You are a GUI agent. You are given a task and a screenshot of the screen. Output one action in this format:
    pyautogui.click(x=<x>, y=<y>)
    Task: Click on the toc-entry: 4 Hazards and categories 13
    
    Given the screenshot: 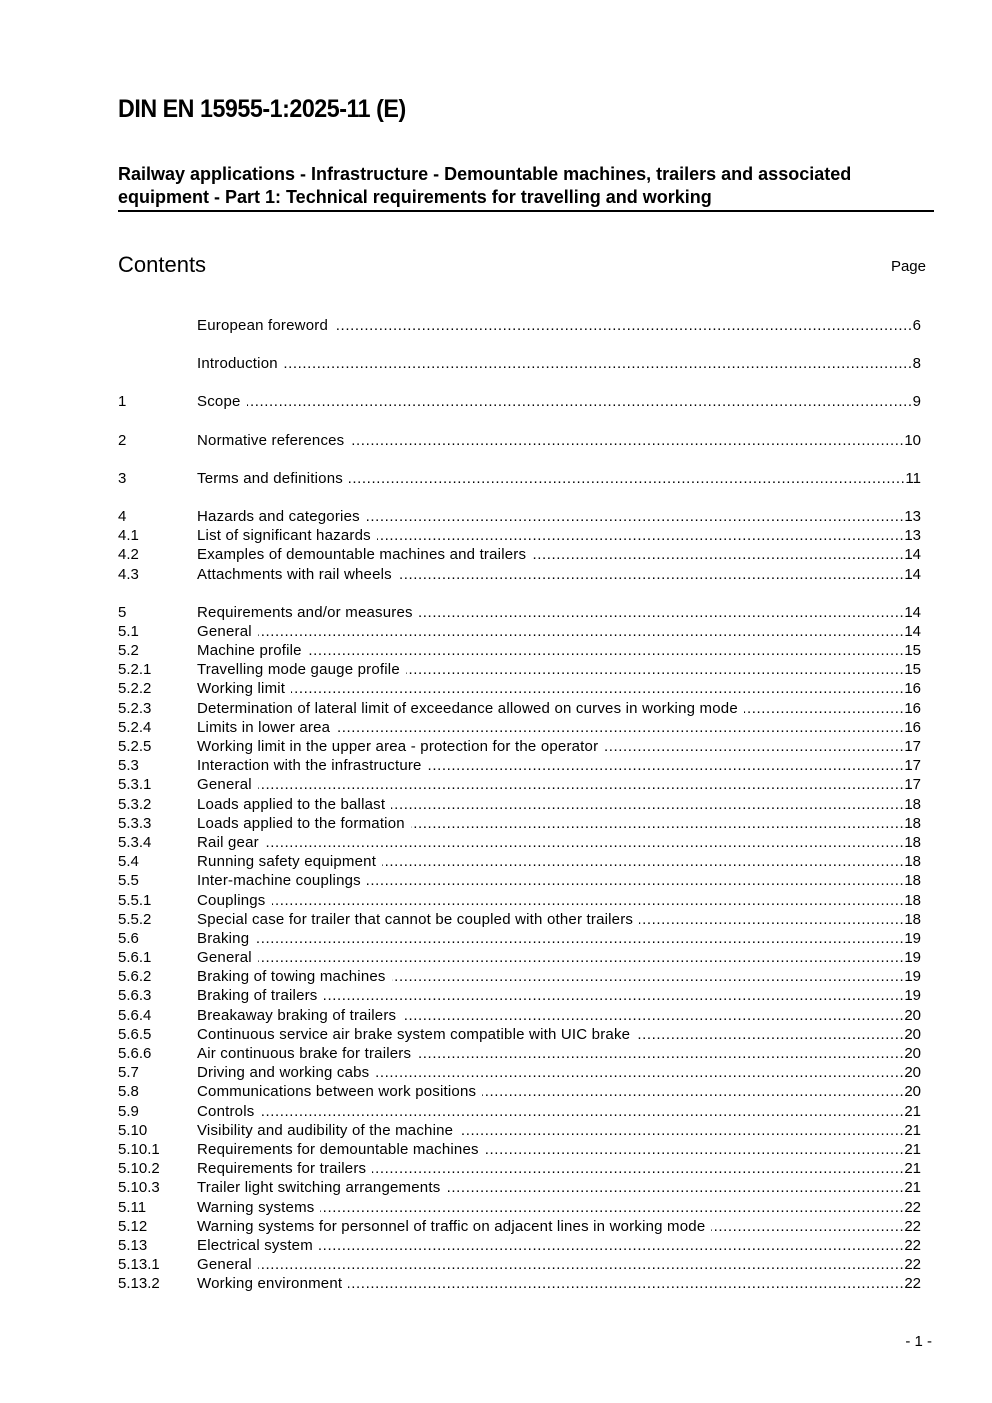 What is the action you would take?
    pyautogui.click(x=519, y=516)
    